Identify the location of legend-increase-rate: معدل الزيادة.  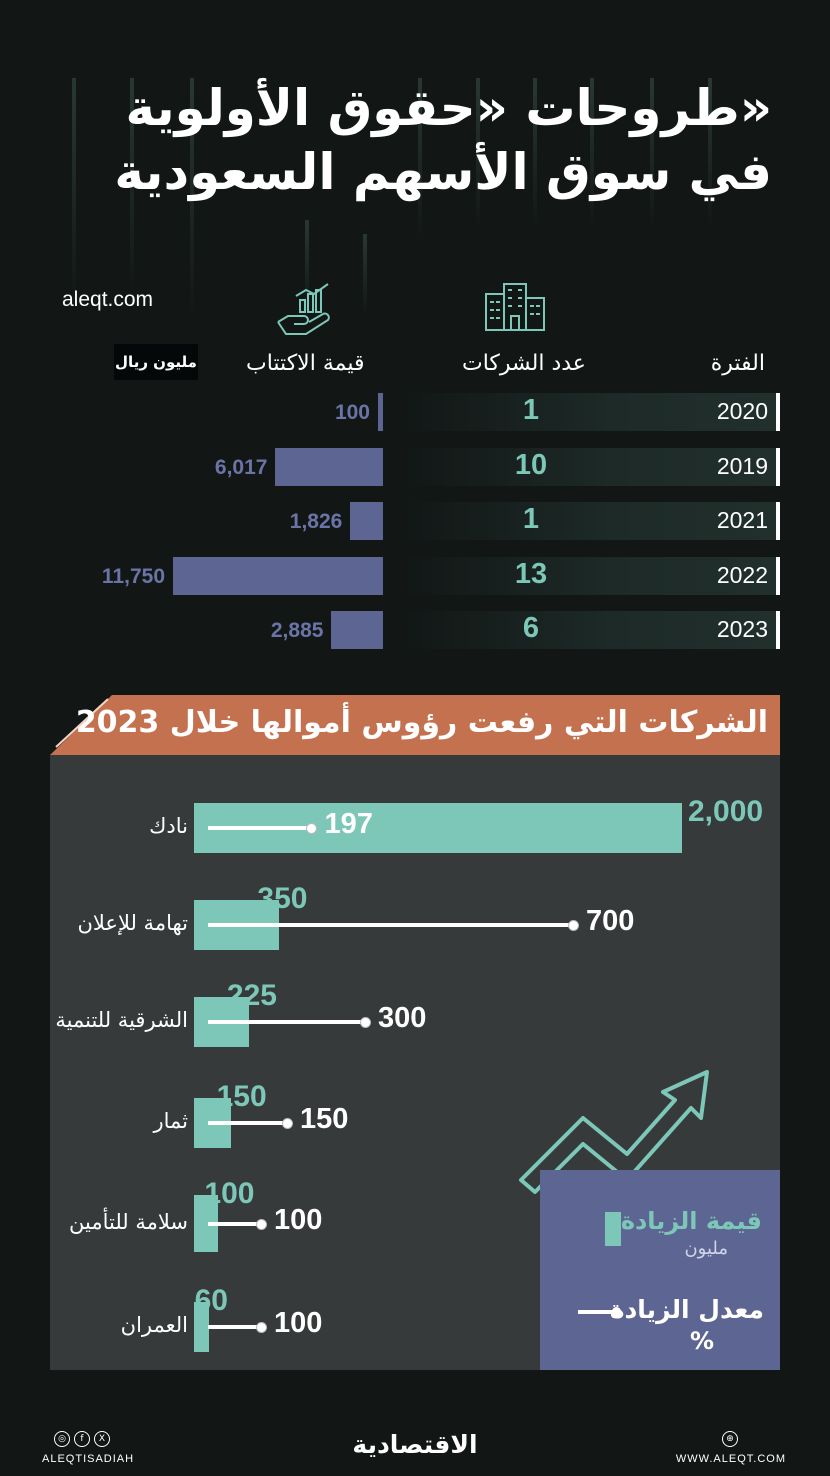
(686, 1309).